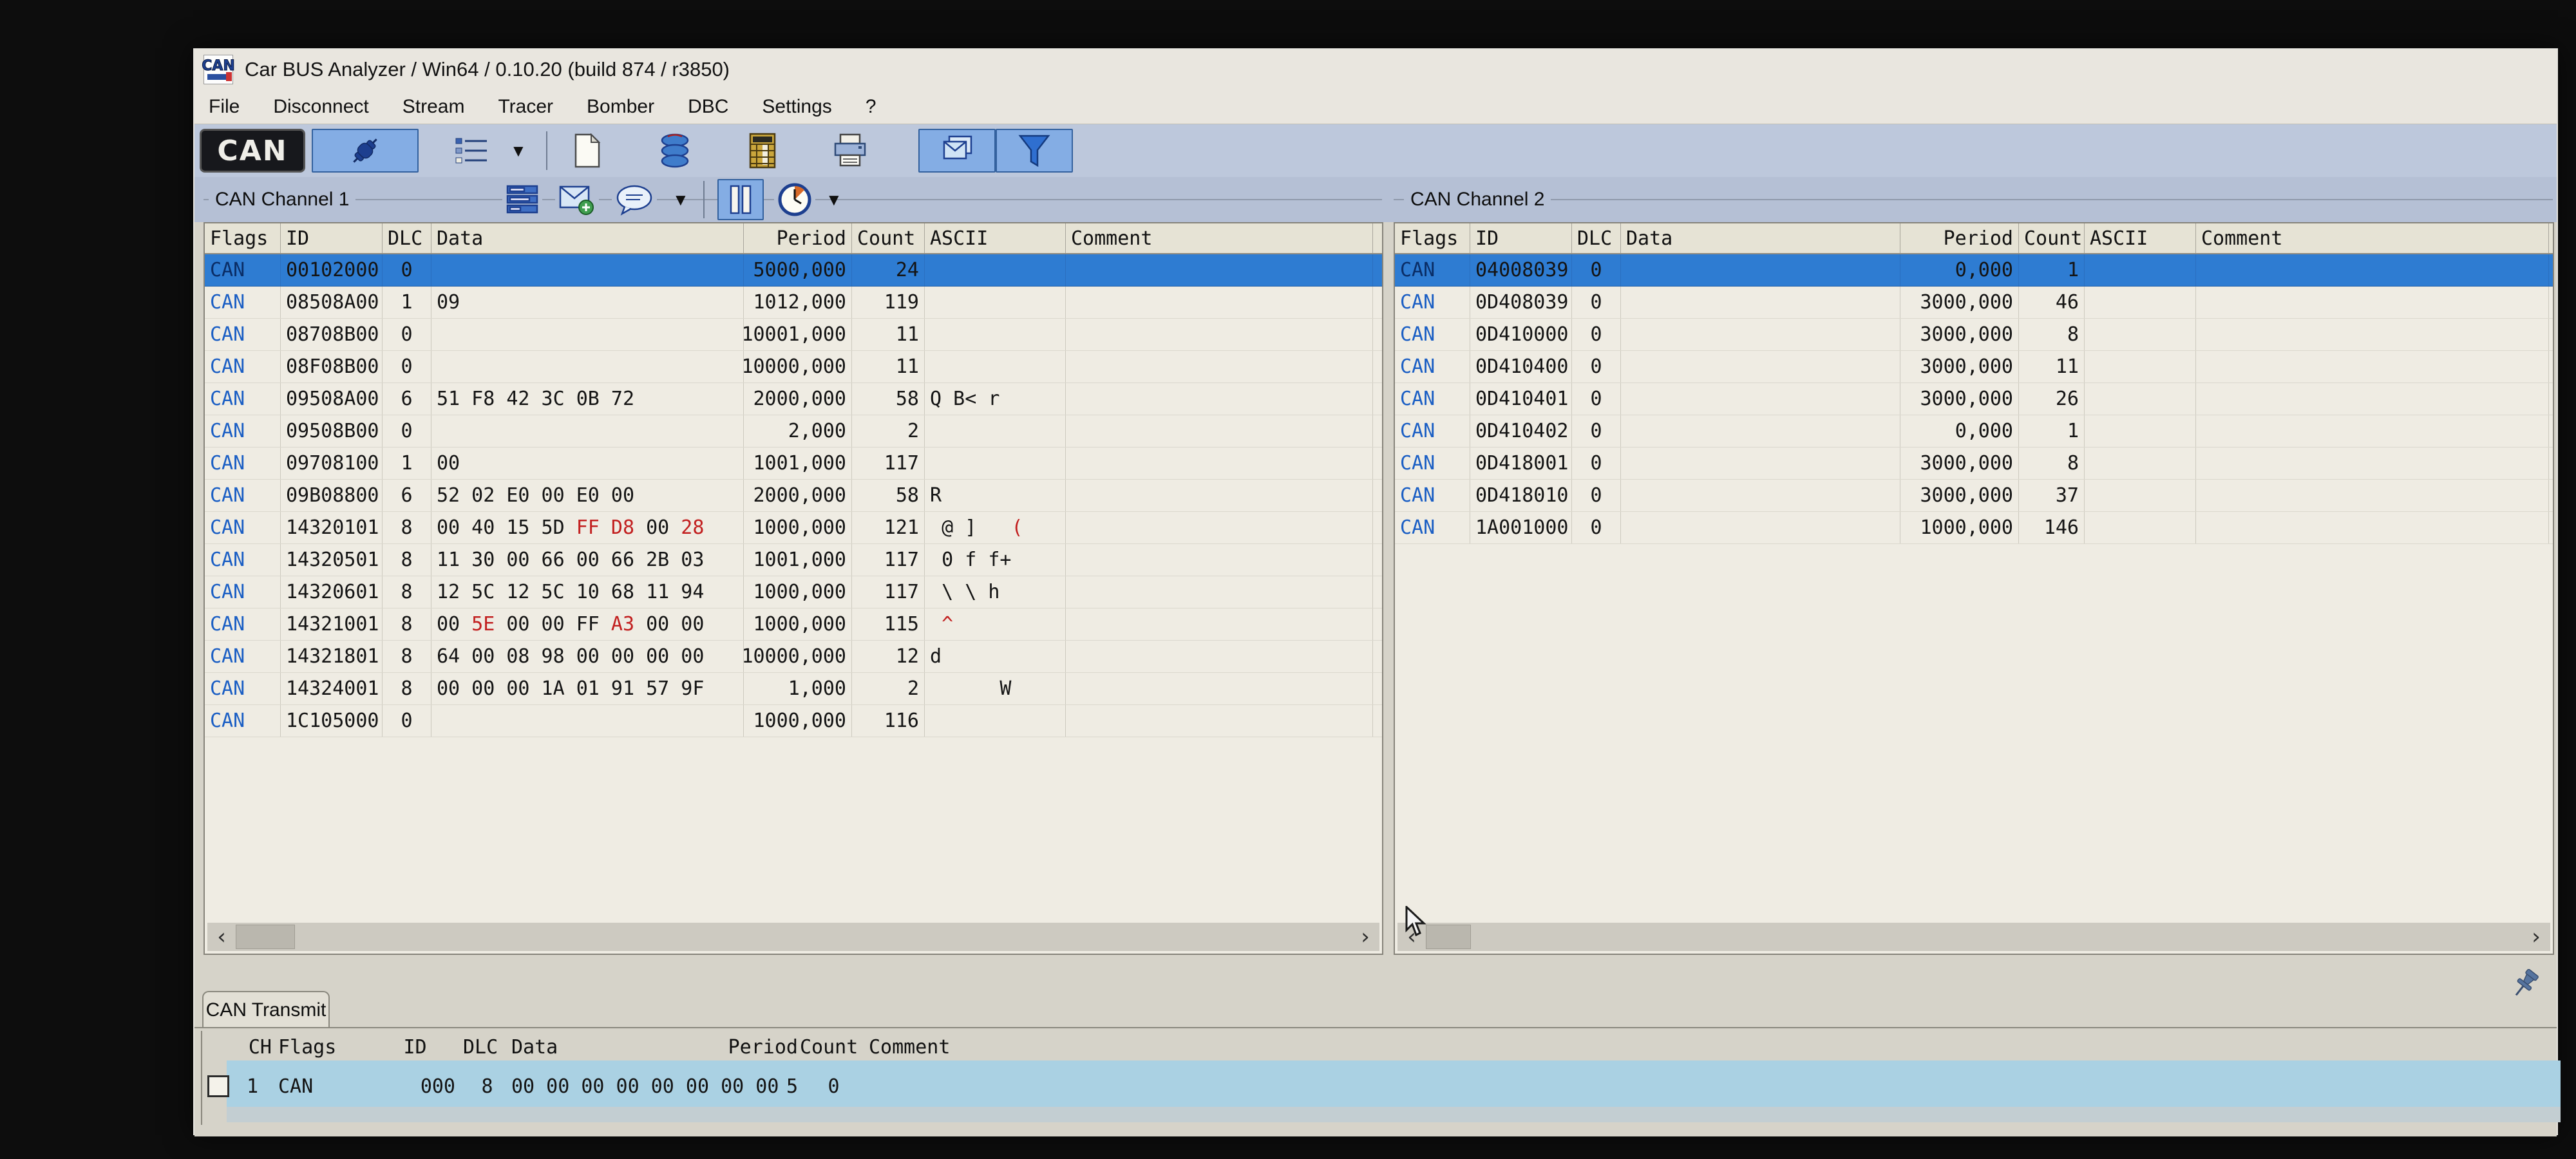 This screenshot has height=1159, width=2576. Describe the element at coordinates (996, 721) in the screenshot. I see `cell-ascii` at that location.